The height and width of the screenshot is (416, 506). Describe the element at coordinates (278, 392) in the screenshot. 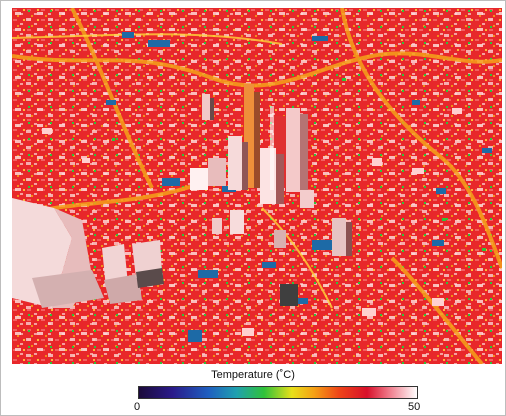

I see `color-scale-bar` at that location.